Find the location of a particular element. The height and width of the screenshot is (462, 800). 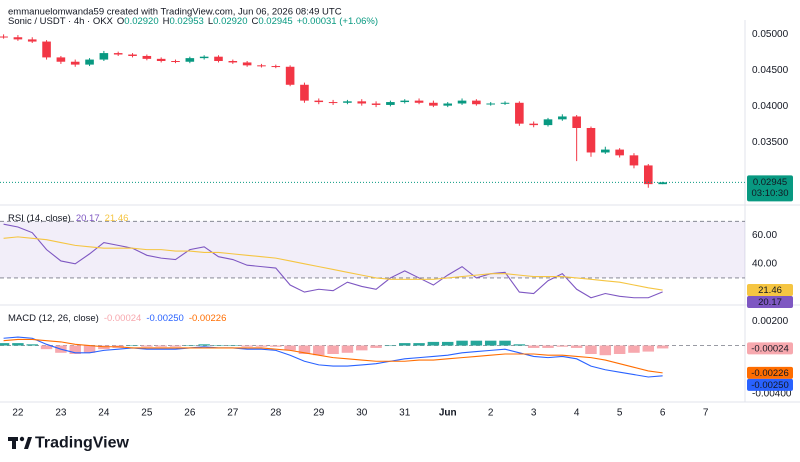

x-tick-label: 25 is located at coordinates (147, 413).